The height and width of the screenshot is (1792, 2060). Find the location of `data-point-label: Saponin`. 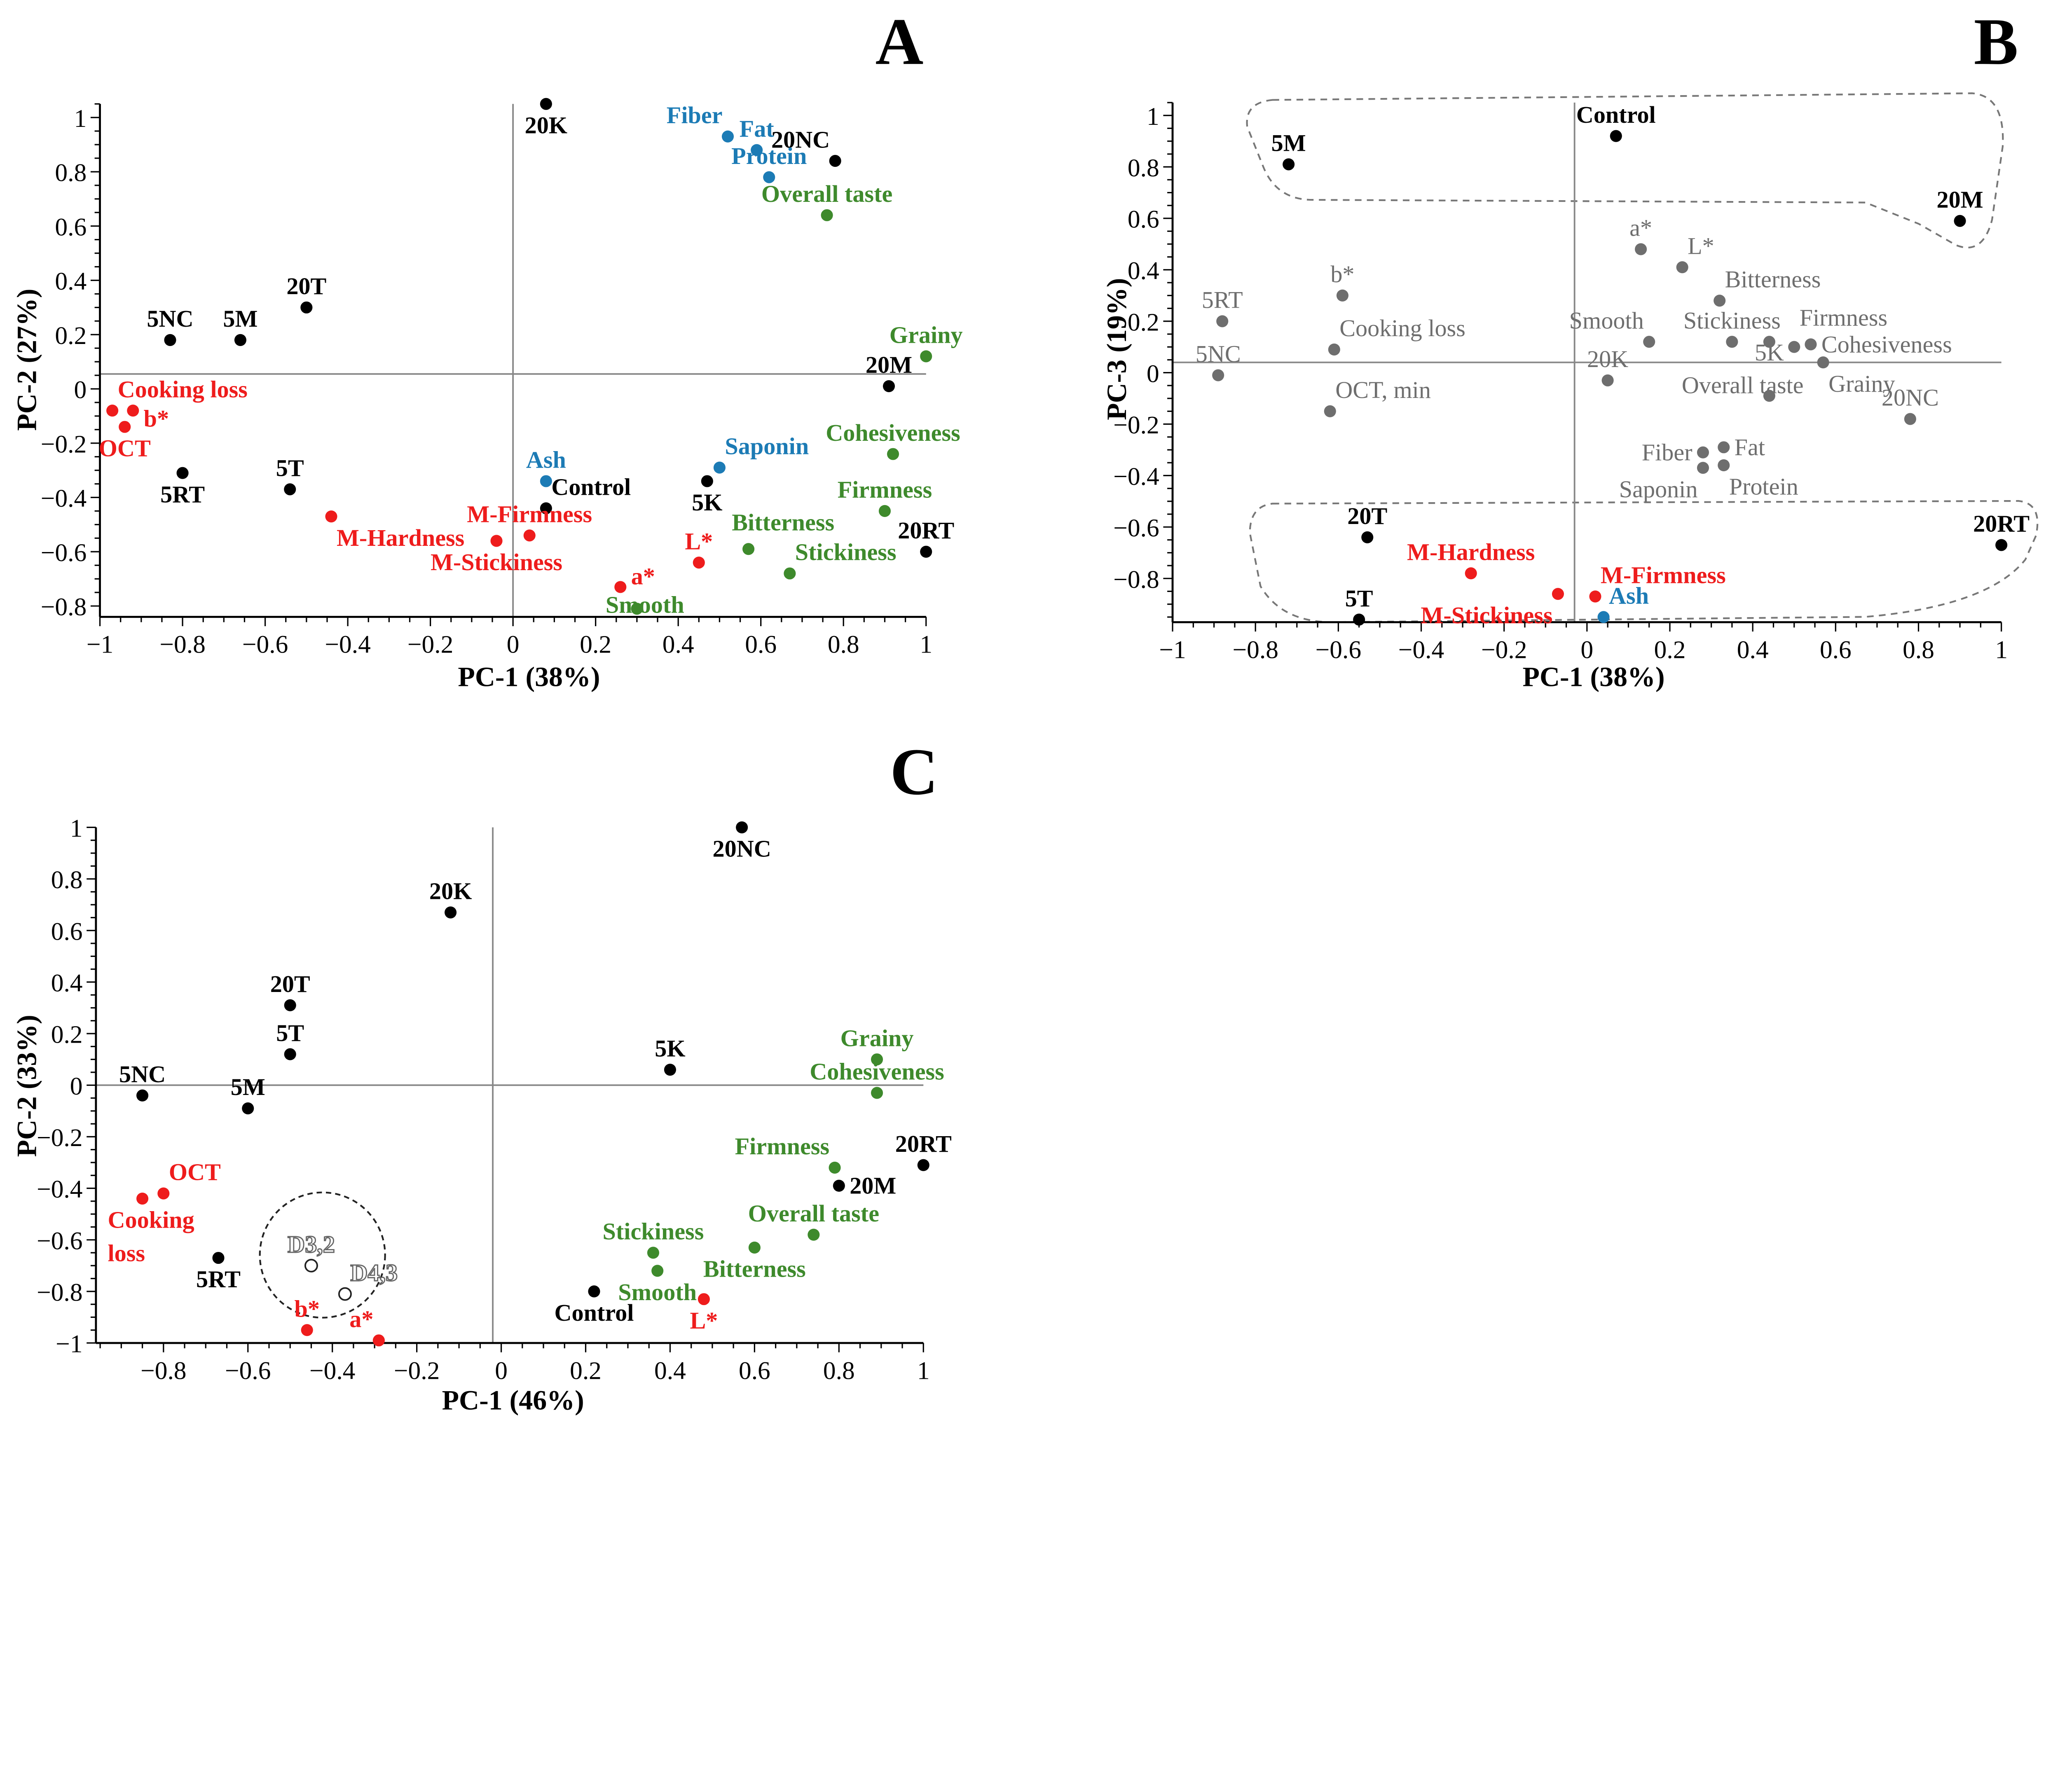

data-point-label: Saponin is located at coordinates (767, 447).